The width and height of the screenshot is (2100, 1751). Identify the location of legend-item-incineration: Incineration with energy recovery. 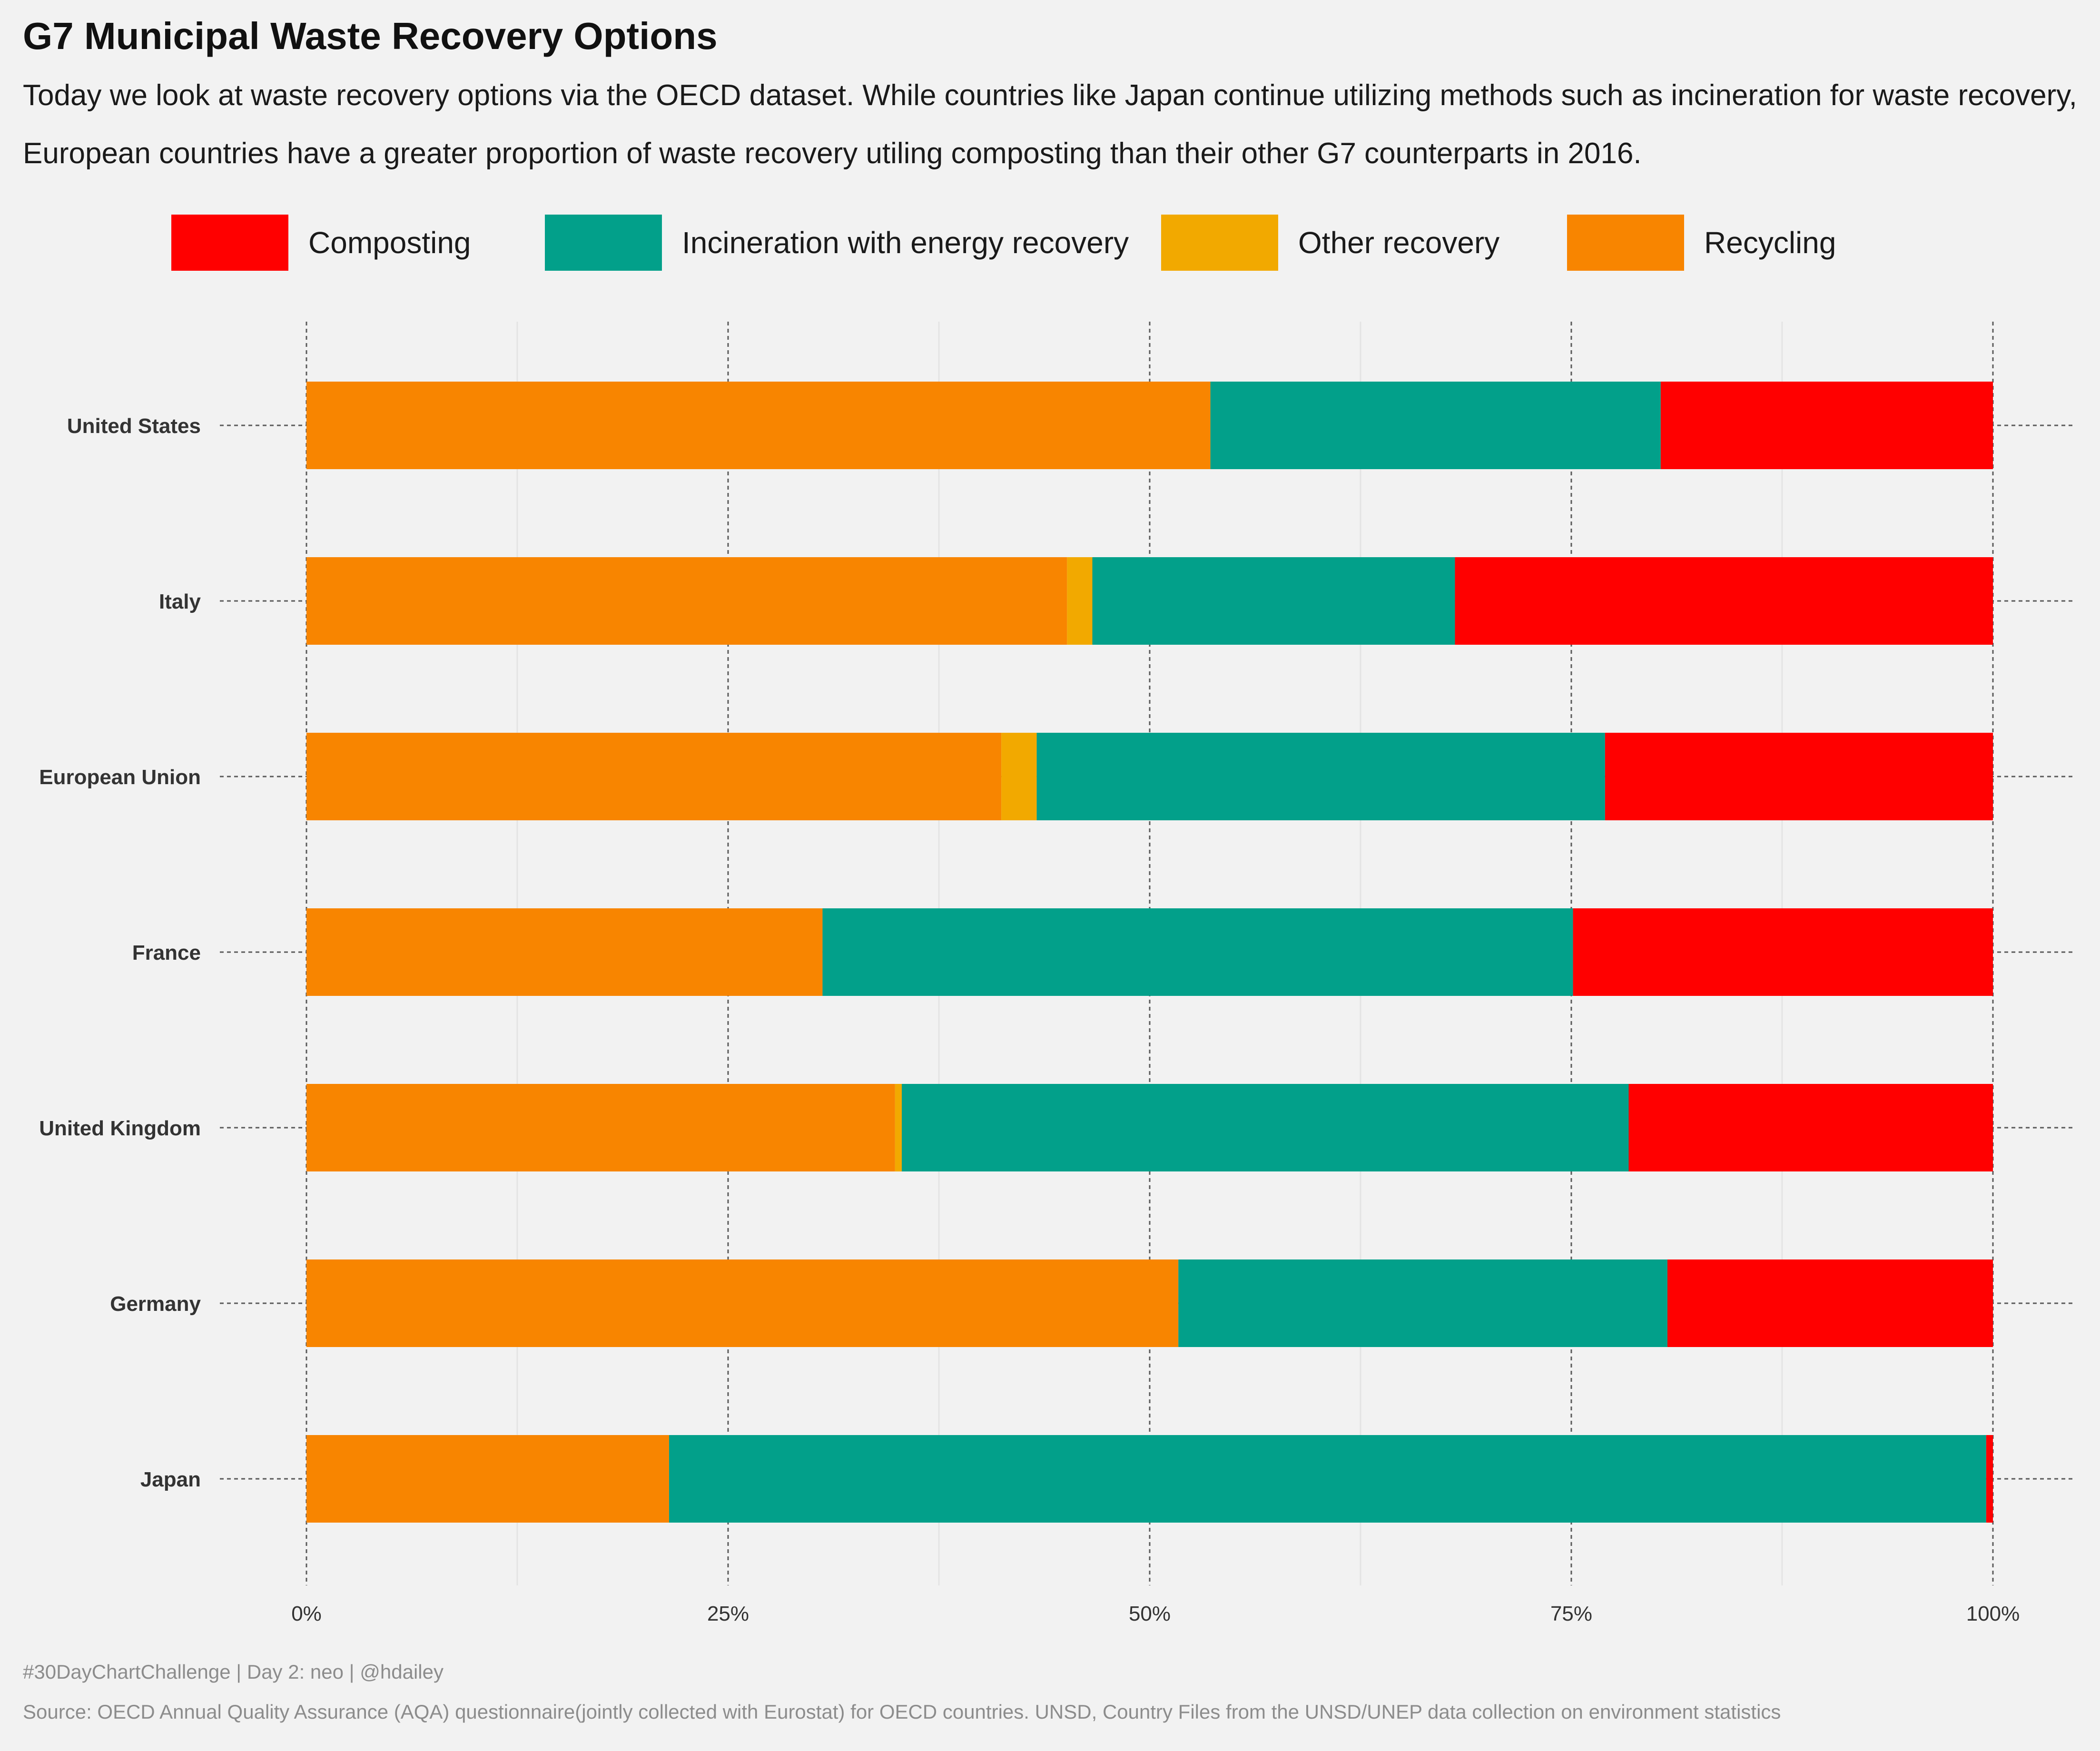
(837, 242).